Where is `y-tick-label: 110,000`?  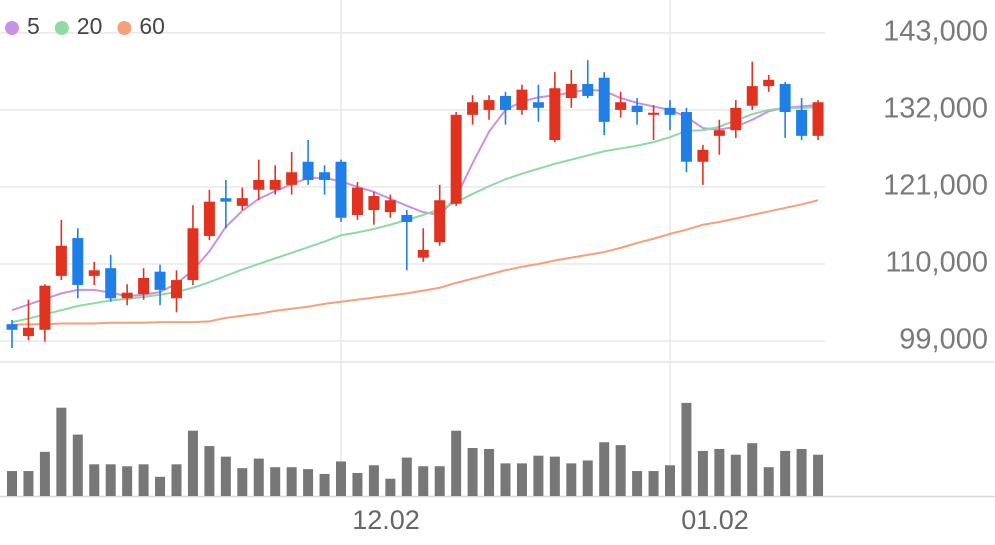
y-tick-label: 110,000 is located at coordinates (936, 263).